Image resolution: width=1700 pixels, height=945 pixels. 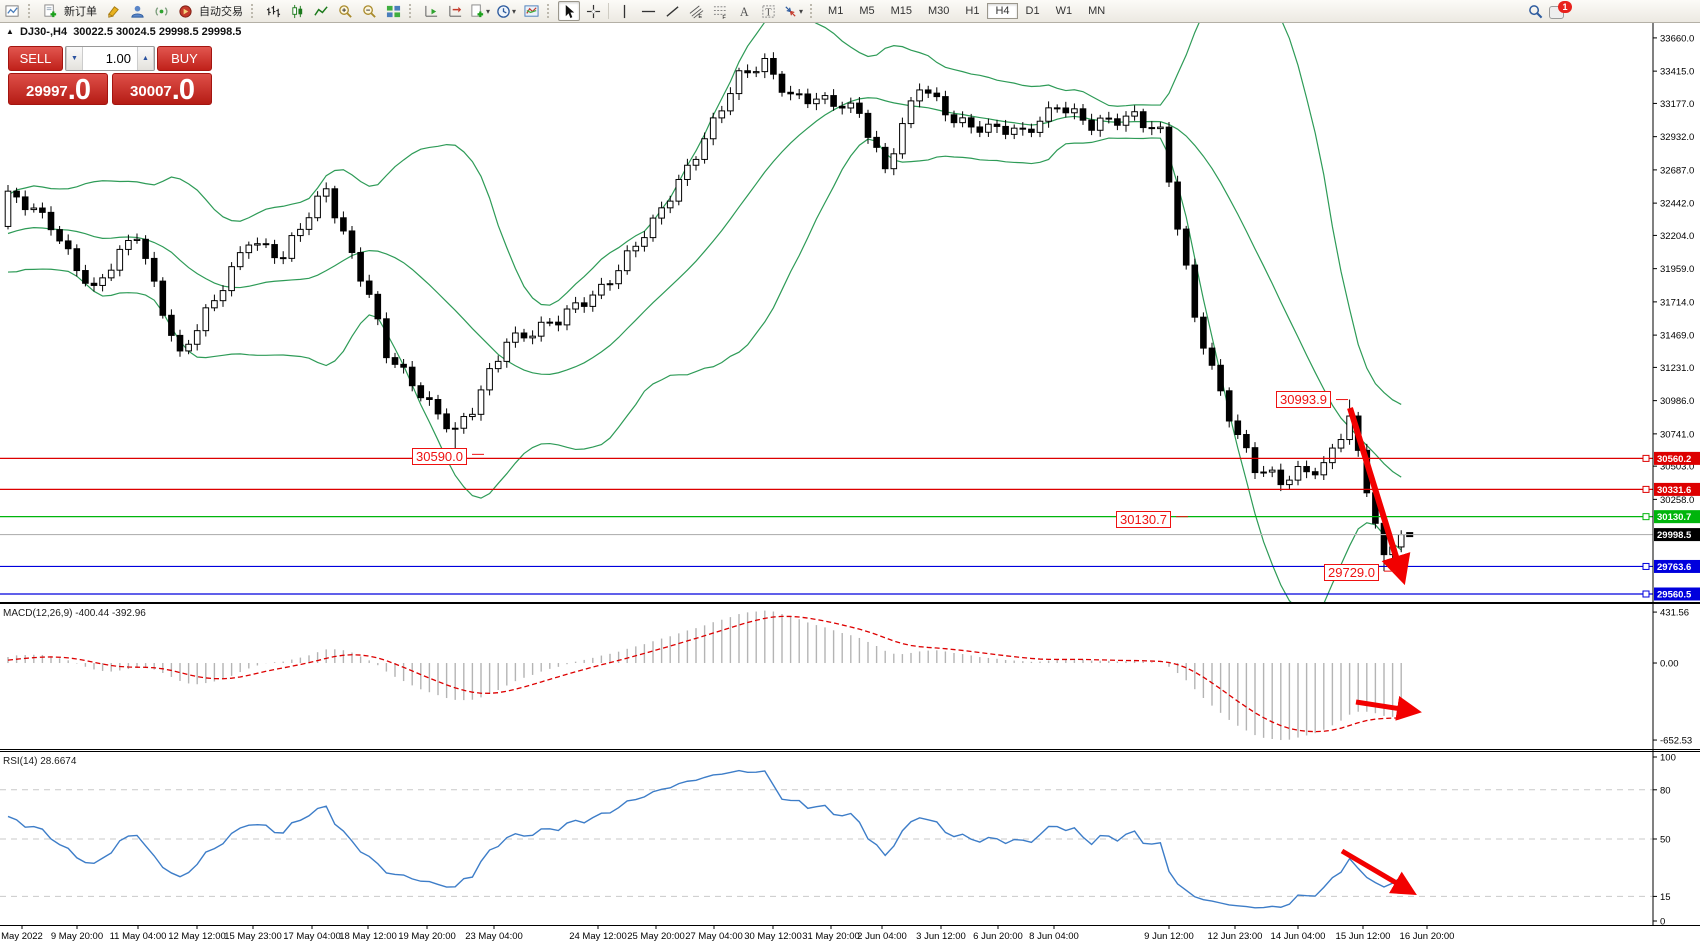 I want to click on one-click-trade-panel: SELL ▼ ▲ BUY 29997 .0 30007 .0, so click(x=110, y=75).